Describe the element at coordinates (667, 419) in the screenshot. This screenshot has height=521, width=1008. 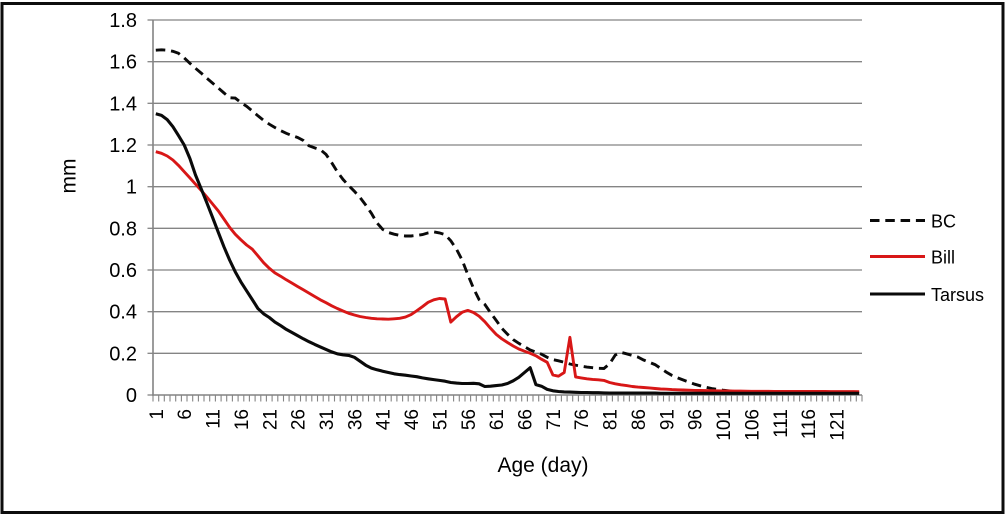
I see `svg-text: 91` at that location.